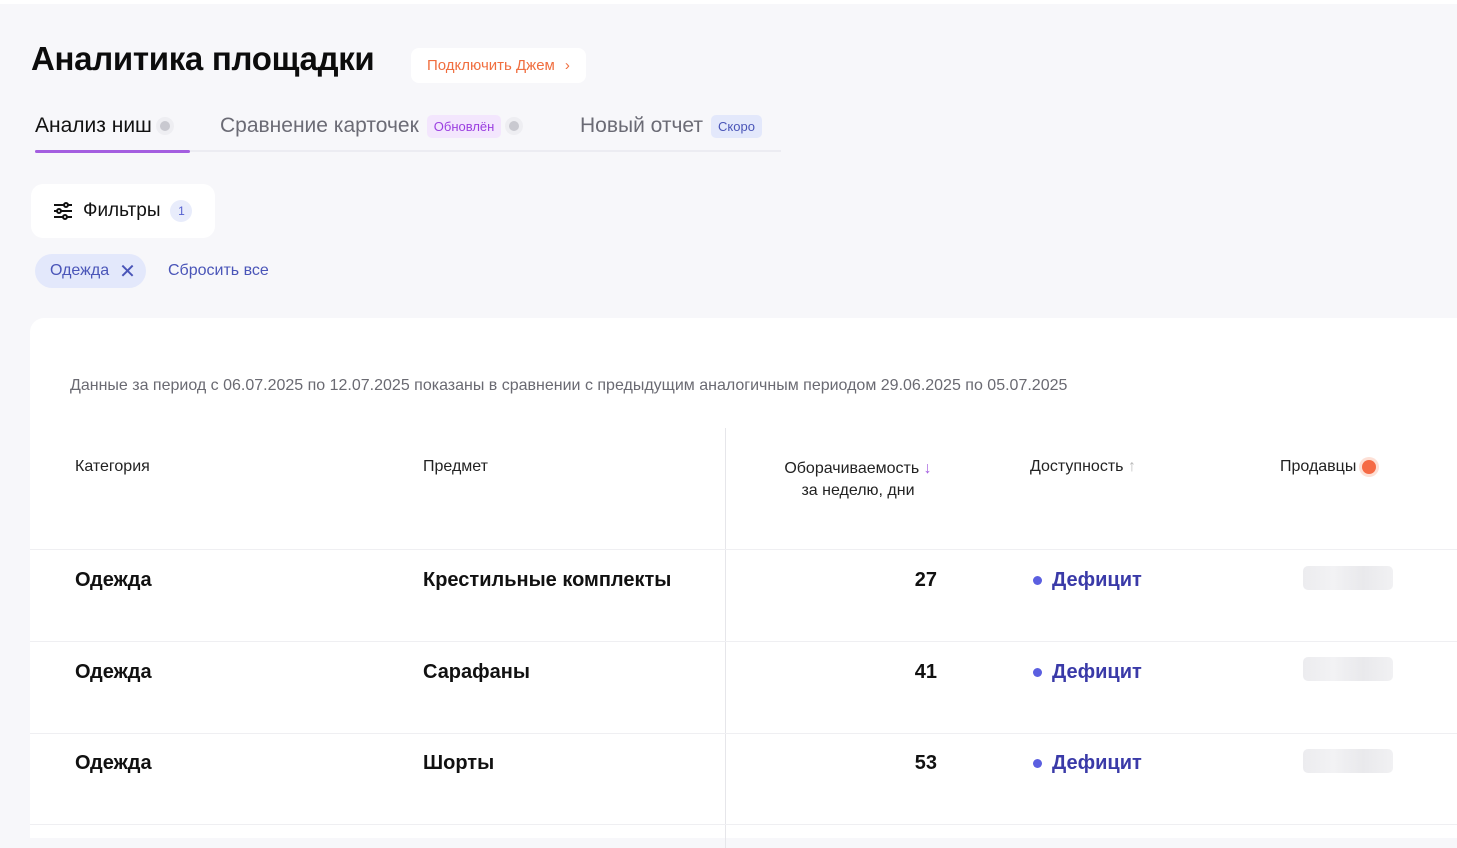 This screenshot has height=848, width=1457. Describe the element at coordinates (93, 125) in the screenshot. I see `tab-label: Анализ ниш` at that location.